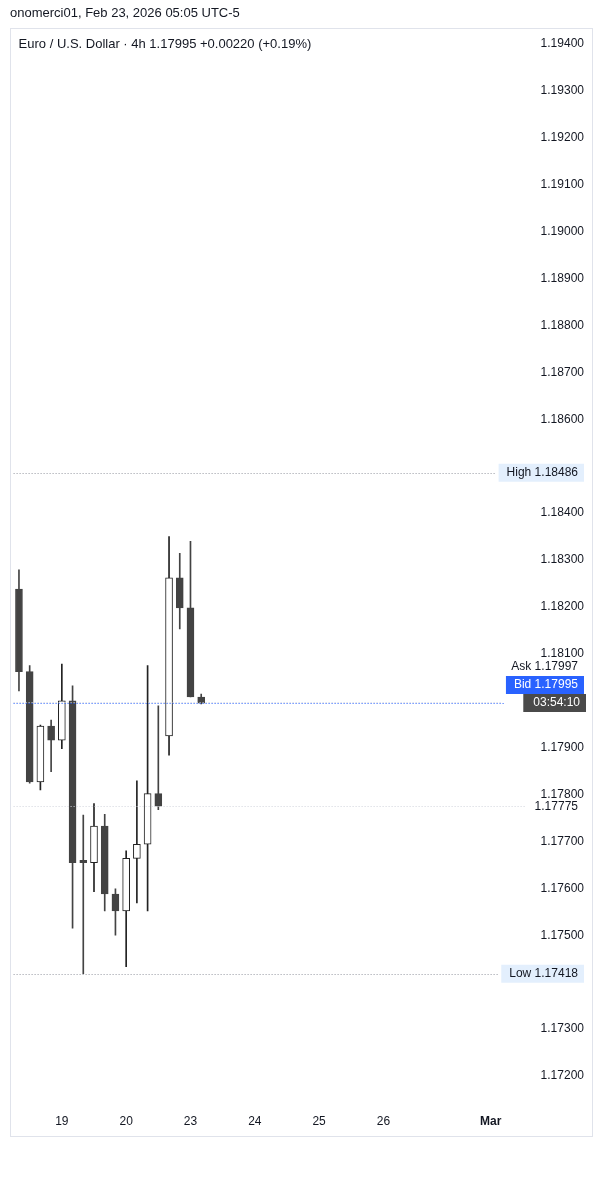 The image size is (603, 1200). What do you see at coordinates (383, 1120) in the screenshot?
I see `x-tick-label: 26` at bounding box center [383, 1120].